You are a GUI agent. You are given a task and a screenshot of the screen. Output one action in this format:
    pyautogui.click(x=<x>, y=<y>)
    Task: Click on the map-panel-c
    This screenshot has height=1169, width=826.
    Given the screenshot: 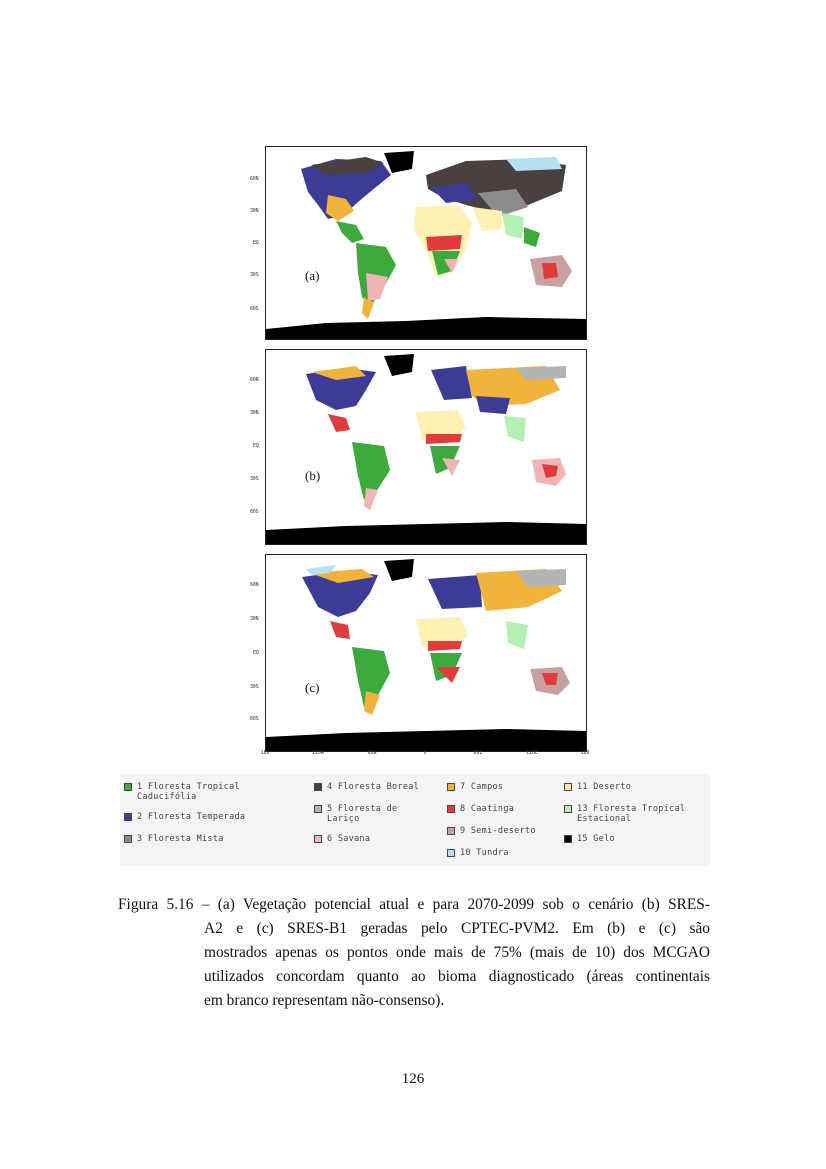 What is the action you would take?
    pyautogui.click(x=426, y=653)
    